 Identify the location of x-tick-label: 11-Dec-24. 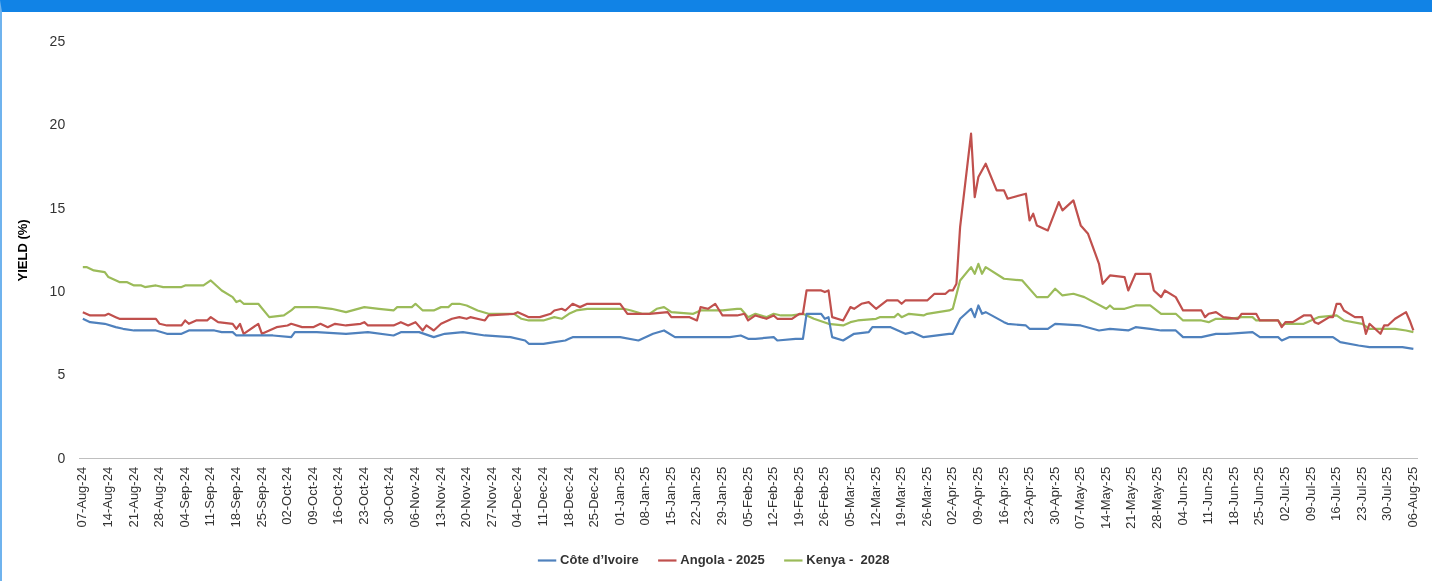
(542, 496).